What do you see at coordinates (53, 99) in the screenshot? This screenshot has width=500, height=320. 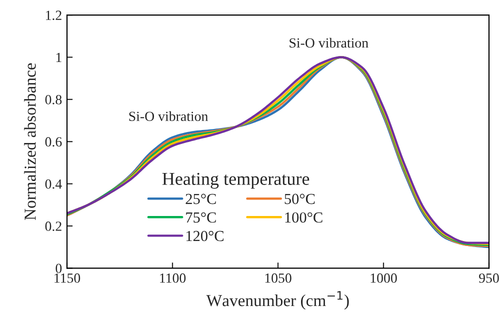 I see `y-tick-label: 0.8` at bounding box center [53, 99].